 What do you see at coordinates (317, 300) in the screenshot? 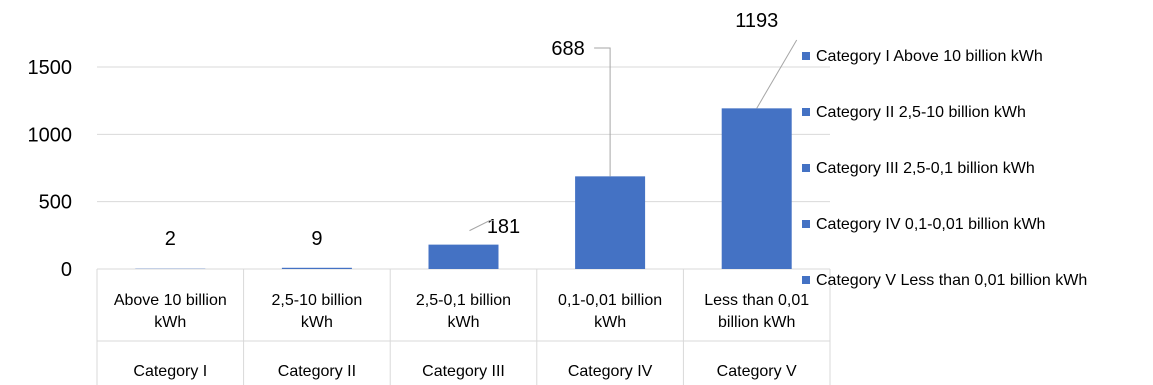
I see `category-label-line1: 2,5-10 billion` at bounding box center [317, 300].